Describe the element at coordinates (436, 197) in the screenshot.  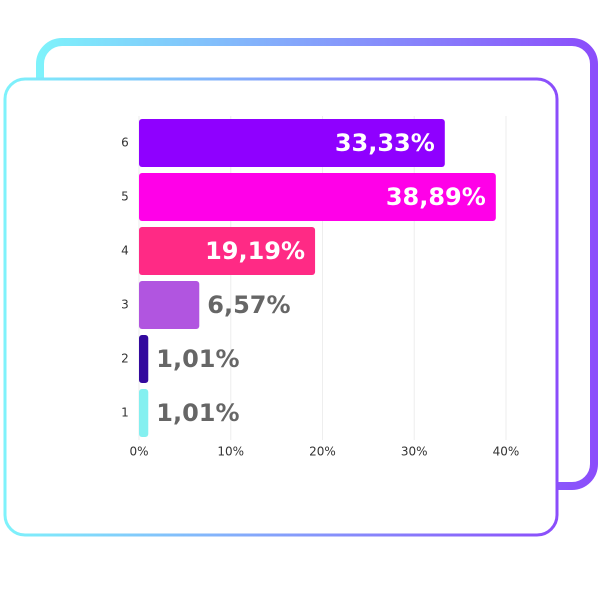
I see `value-label: 38,89%` at that location.